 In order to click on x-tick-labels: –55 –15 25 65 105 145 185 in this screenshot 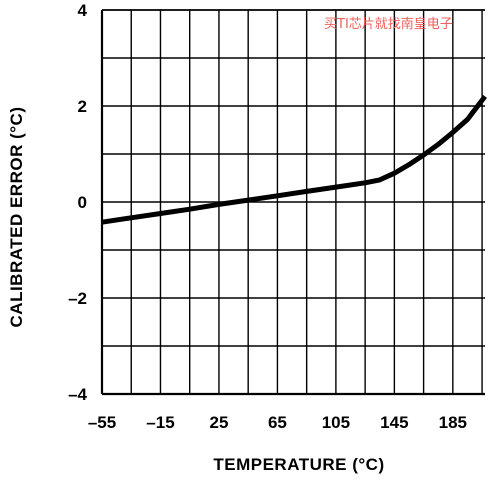, I will do `click(277, 422)`.